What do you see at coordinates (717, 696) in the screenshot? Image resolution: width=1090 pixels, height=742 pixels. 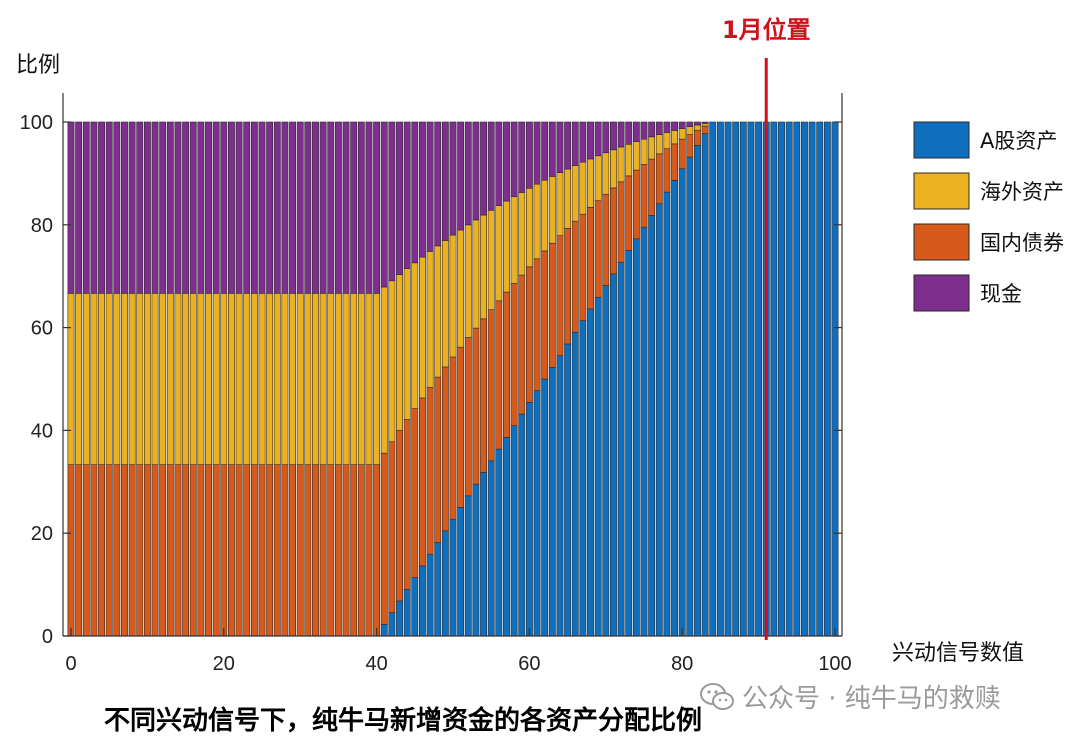 I see `wechat-icon` at bounding box center [717, 696].